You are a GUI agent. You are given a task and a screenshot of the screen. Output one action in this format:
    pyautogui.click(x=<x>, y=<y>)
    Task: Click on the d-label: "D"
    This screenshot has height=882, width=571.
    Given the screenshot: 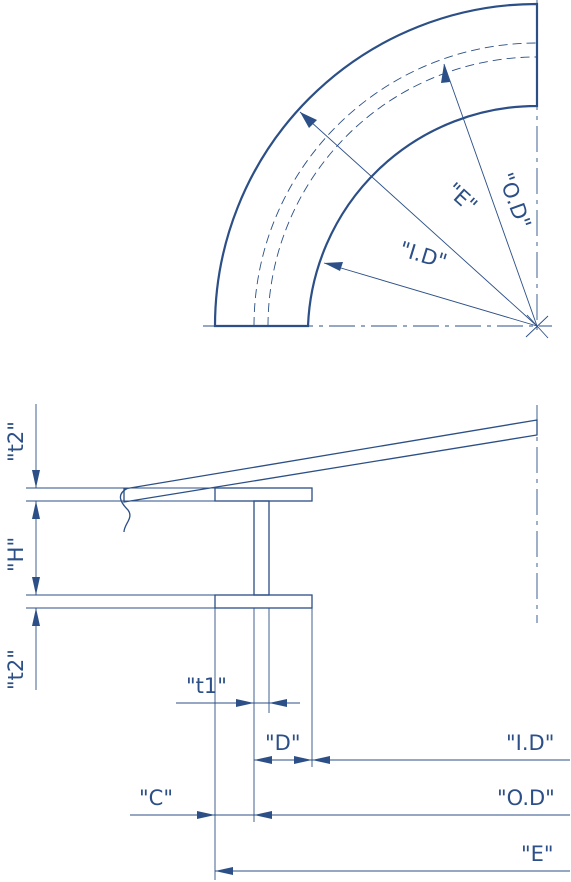 What is the action you would take?
    pyautogui.click(x=283, y=743)
    